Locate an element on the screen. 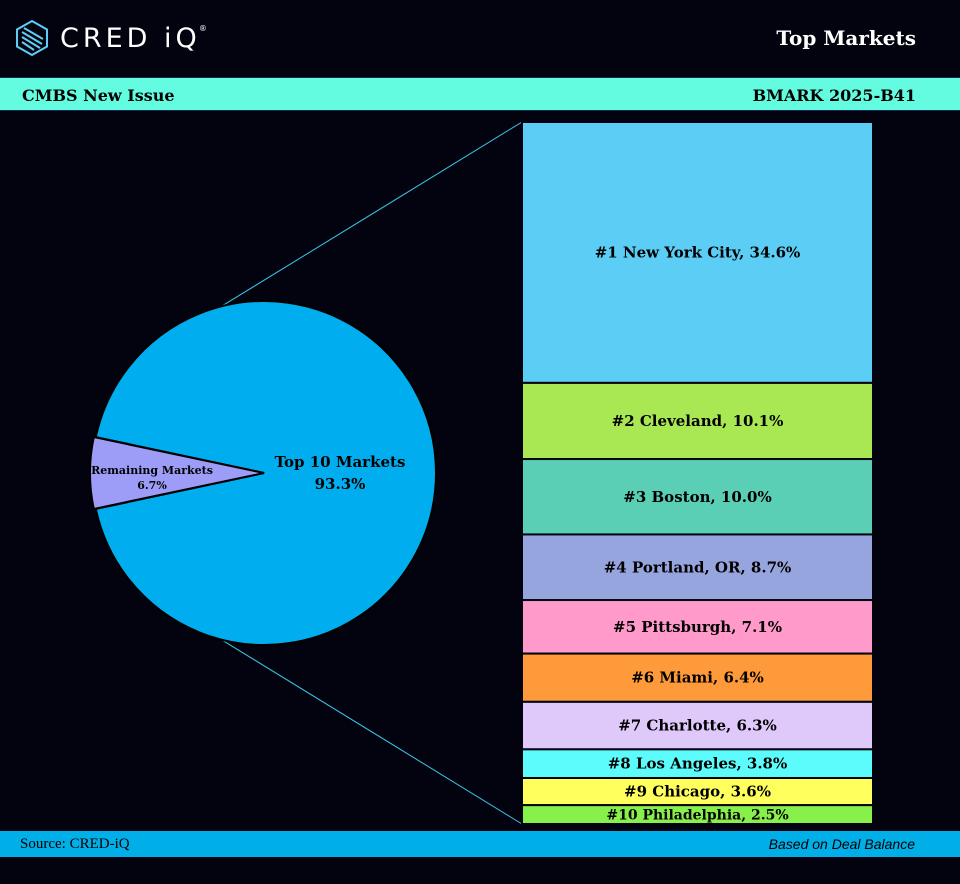  bar-label-6: #6 Miami, 6.4% is located at coordinates (697, 678).